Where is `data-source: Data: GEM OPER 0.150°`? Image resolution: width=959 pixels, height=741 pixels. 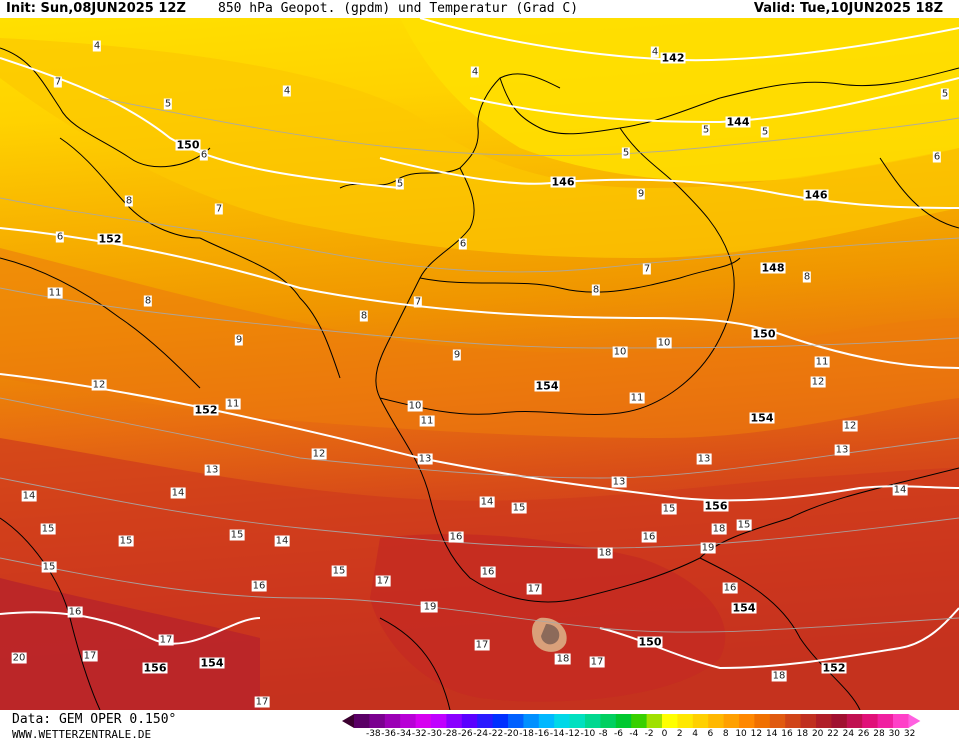 data-source: Data: GEM OPER 0.150° is located at coordinates (94, 719).